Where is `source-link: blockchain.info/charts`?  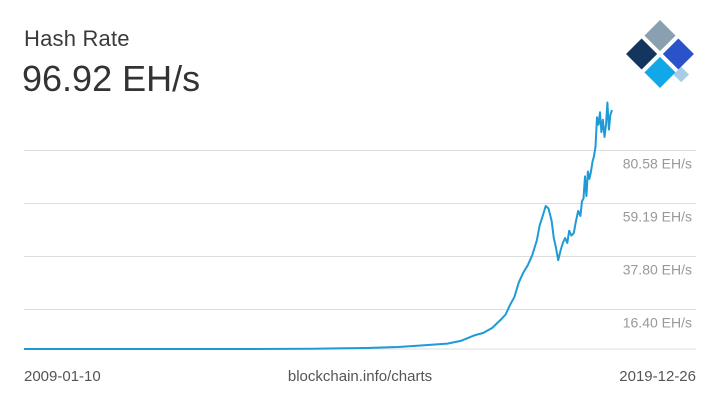
source-link: blockchain.info/charts is located at coordinates (360, 376).